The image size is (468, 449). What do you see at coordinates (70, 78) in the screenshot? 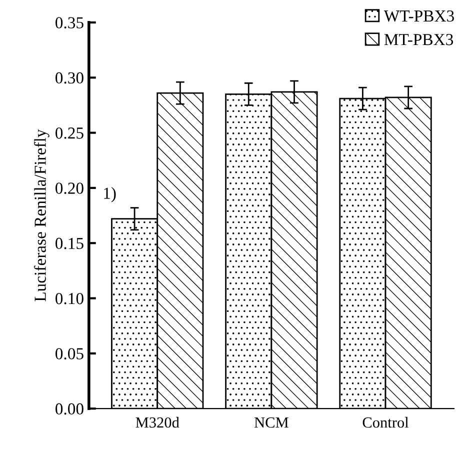
I see `y-tick-label: 0.30` at bounding box center [70, 78].